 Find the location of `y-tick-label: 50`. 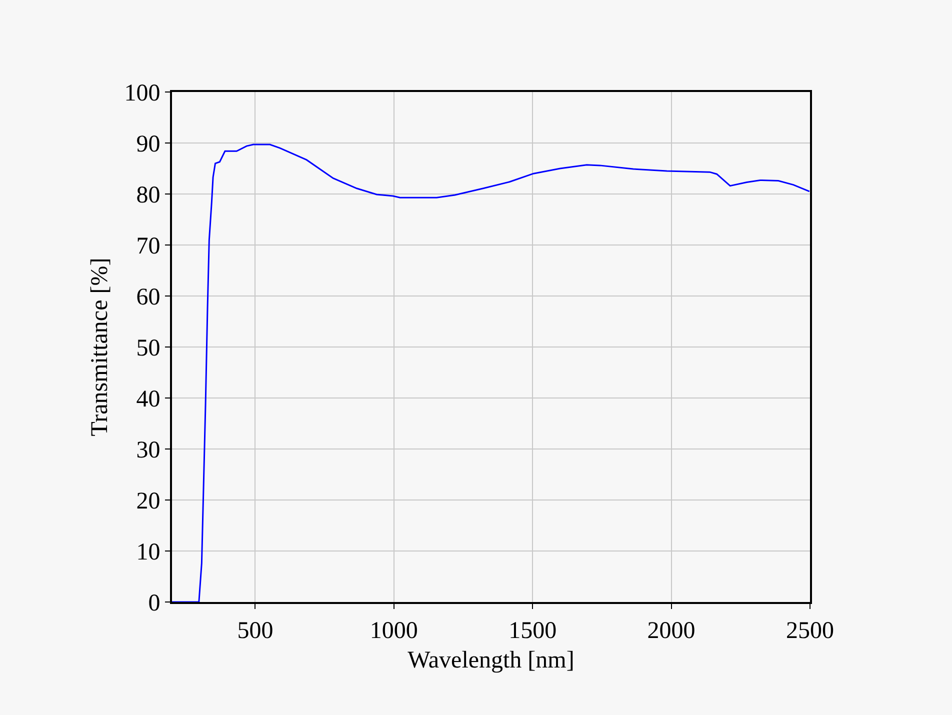

y-tick-label: 50 is located at coordinates (148, 348).